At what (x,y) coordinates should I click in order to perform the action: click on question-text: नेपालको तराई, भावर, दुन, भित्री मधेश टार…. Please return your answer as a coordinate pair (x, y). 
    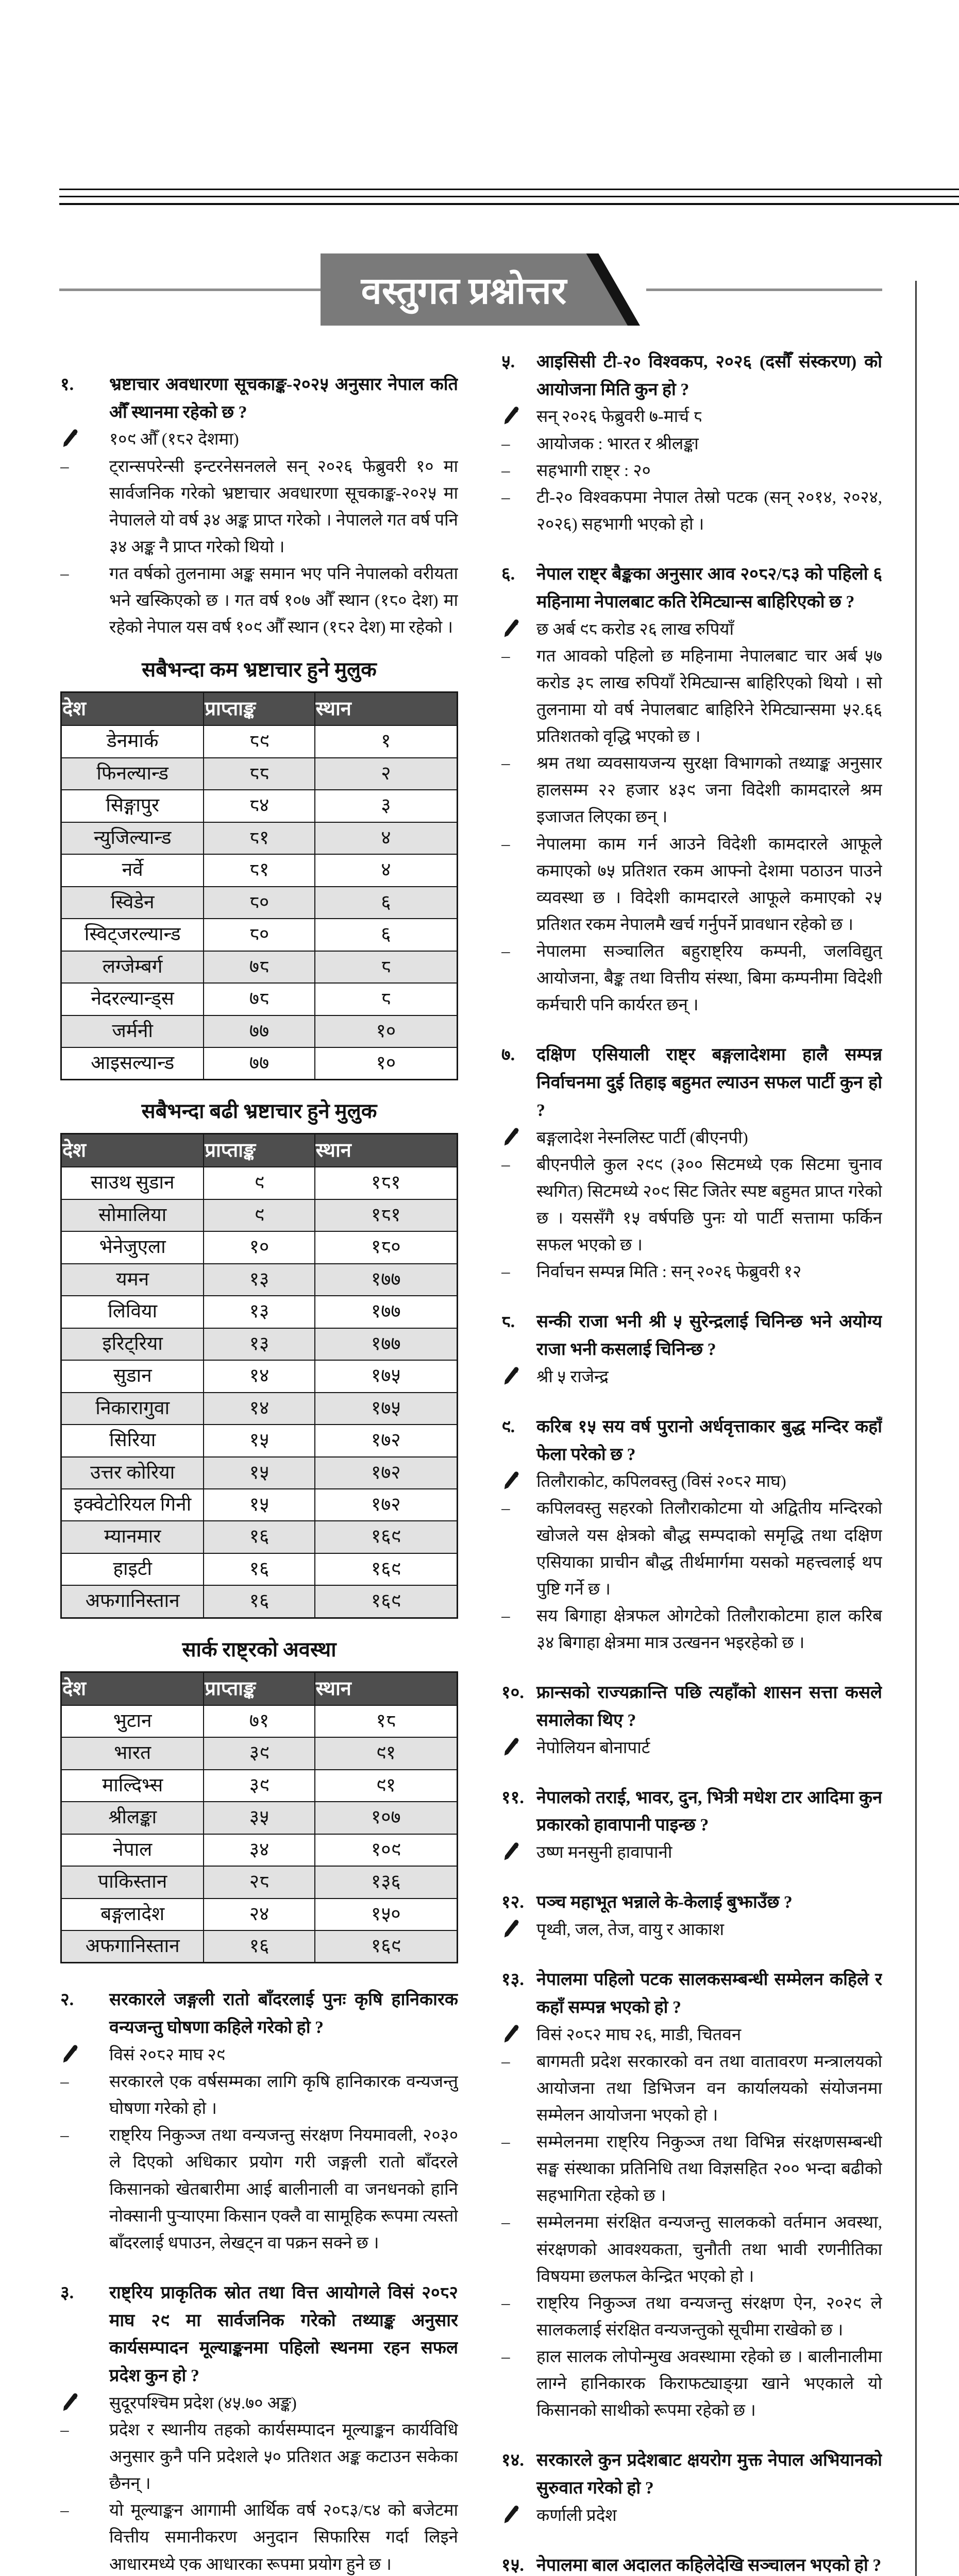
    Looking at the image, I should click on (709, 1811).